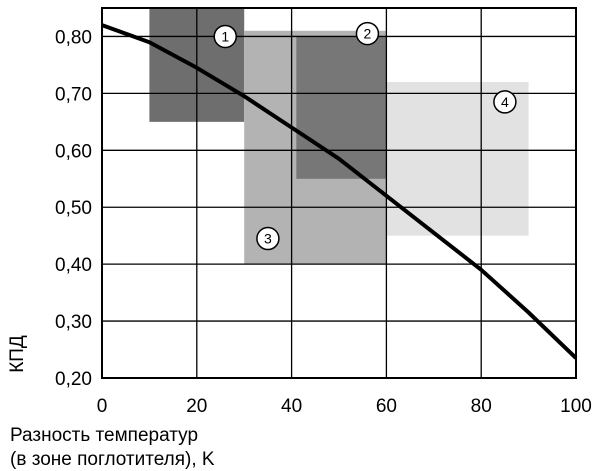 The height and width of the screenshot is (471, 598). Describe the element at coordinates (73, 151) in the screenshot. I see `y-tick-label: 0,60` at that location.